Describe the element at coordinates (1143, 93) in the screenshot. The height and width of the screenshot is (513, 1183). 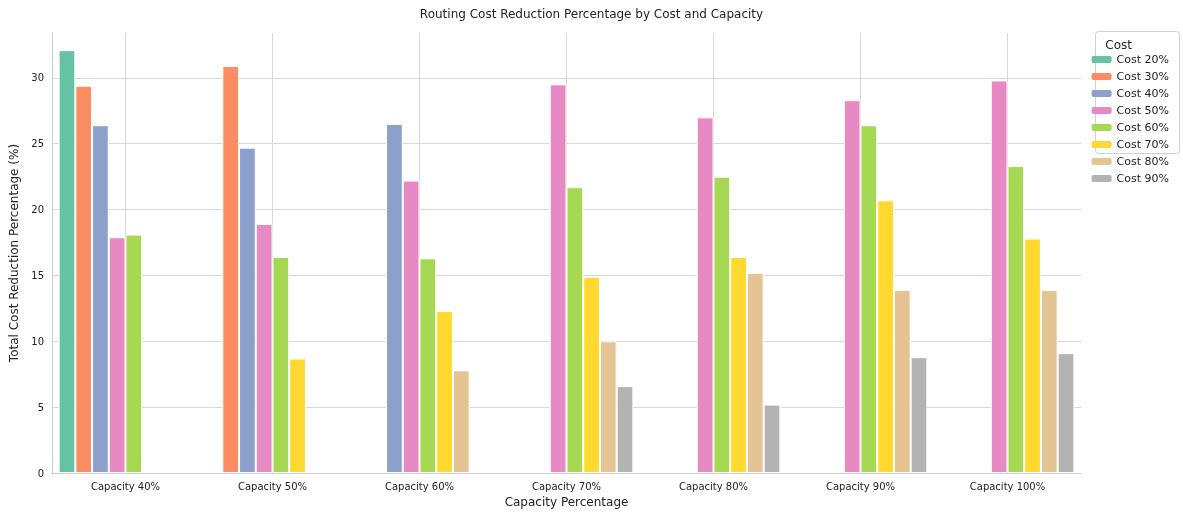
I see `legend-label: Cost 40%` at that location.